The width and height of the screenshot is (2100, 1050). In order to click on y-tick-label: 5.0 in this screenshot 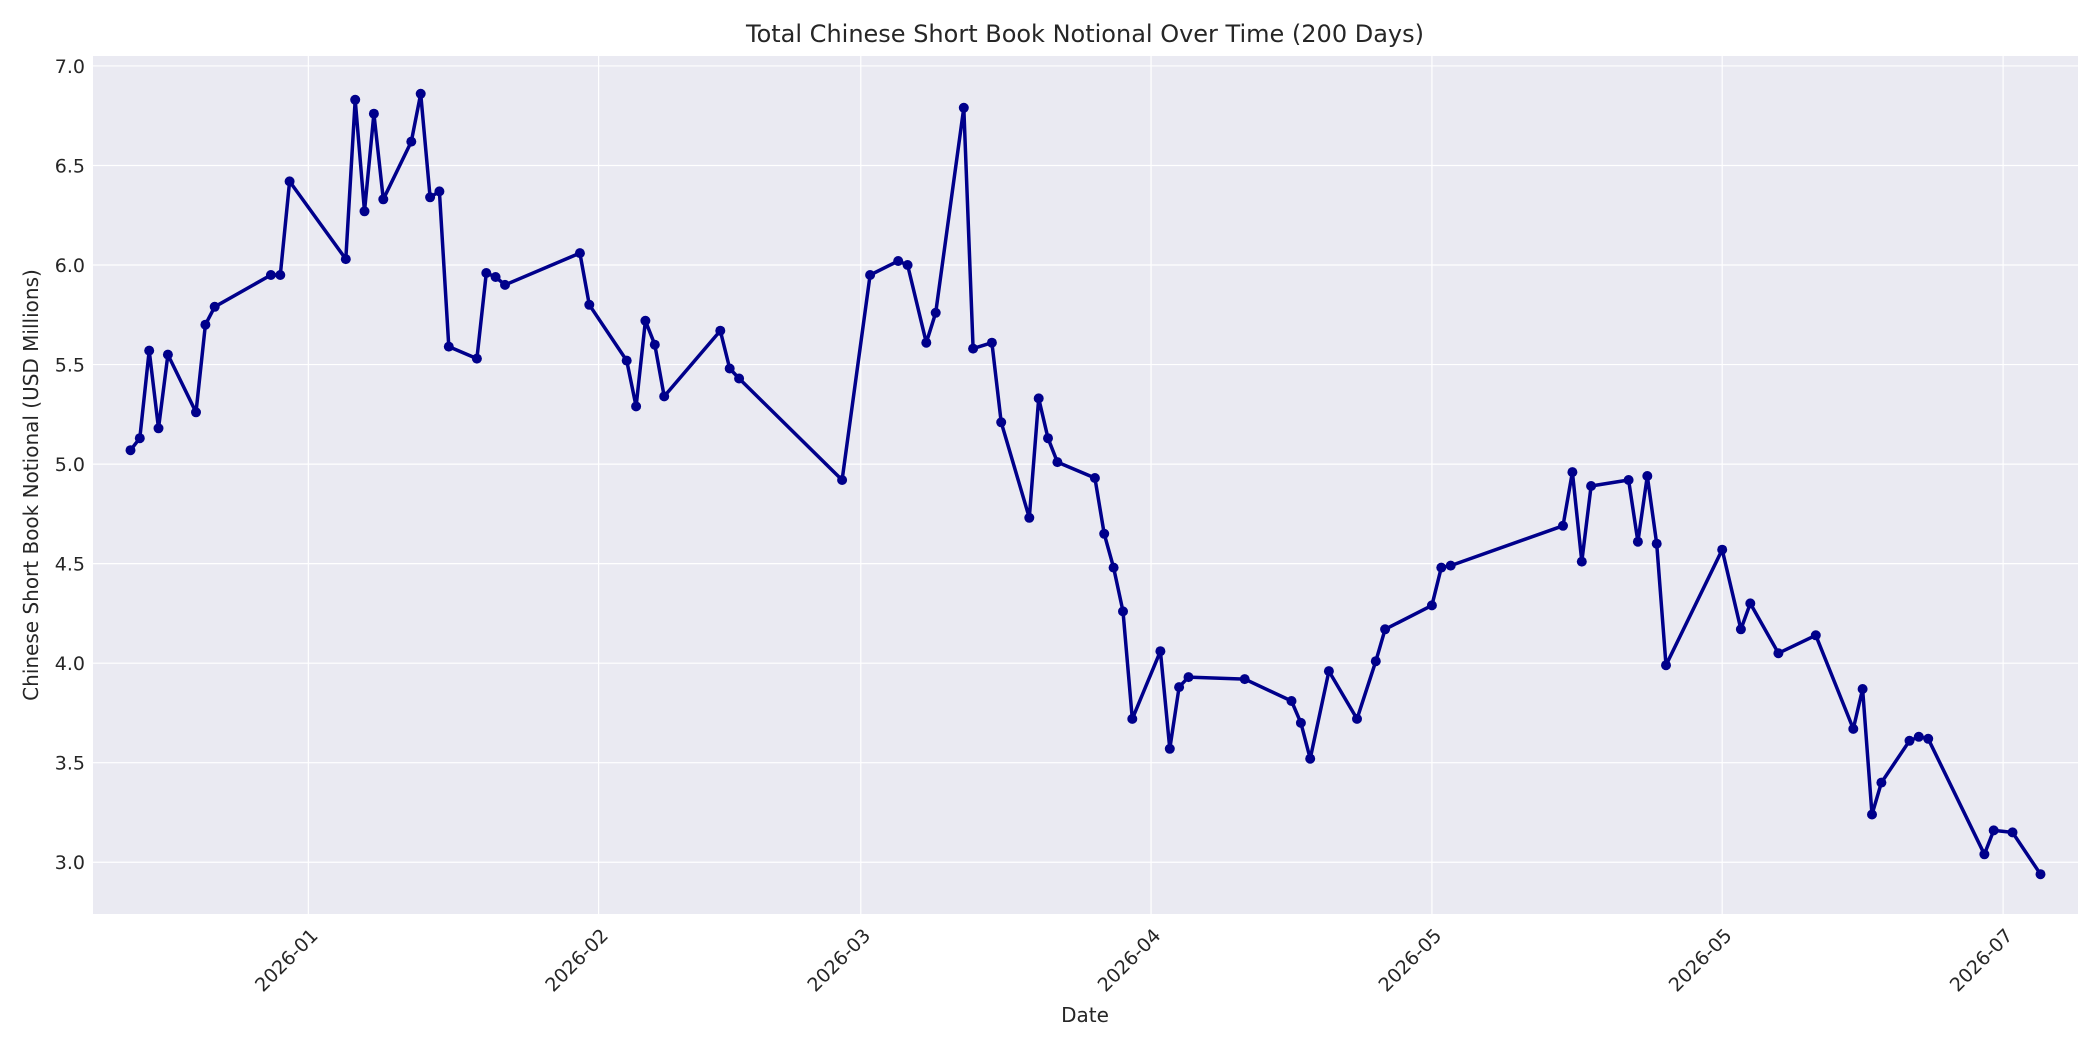, I will do `click(70, 465)`.